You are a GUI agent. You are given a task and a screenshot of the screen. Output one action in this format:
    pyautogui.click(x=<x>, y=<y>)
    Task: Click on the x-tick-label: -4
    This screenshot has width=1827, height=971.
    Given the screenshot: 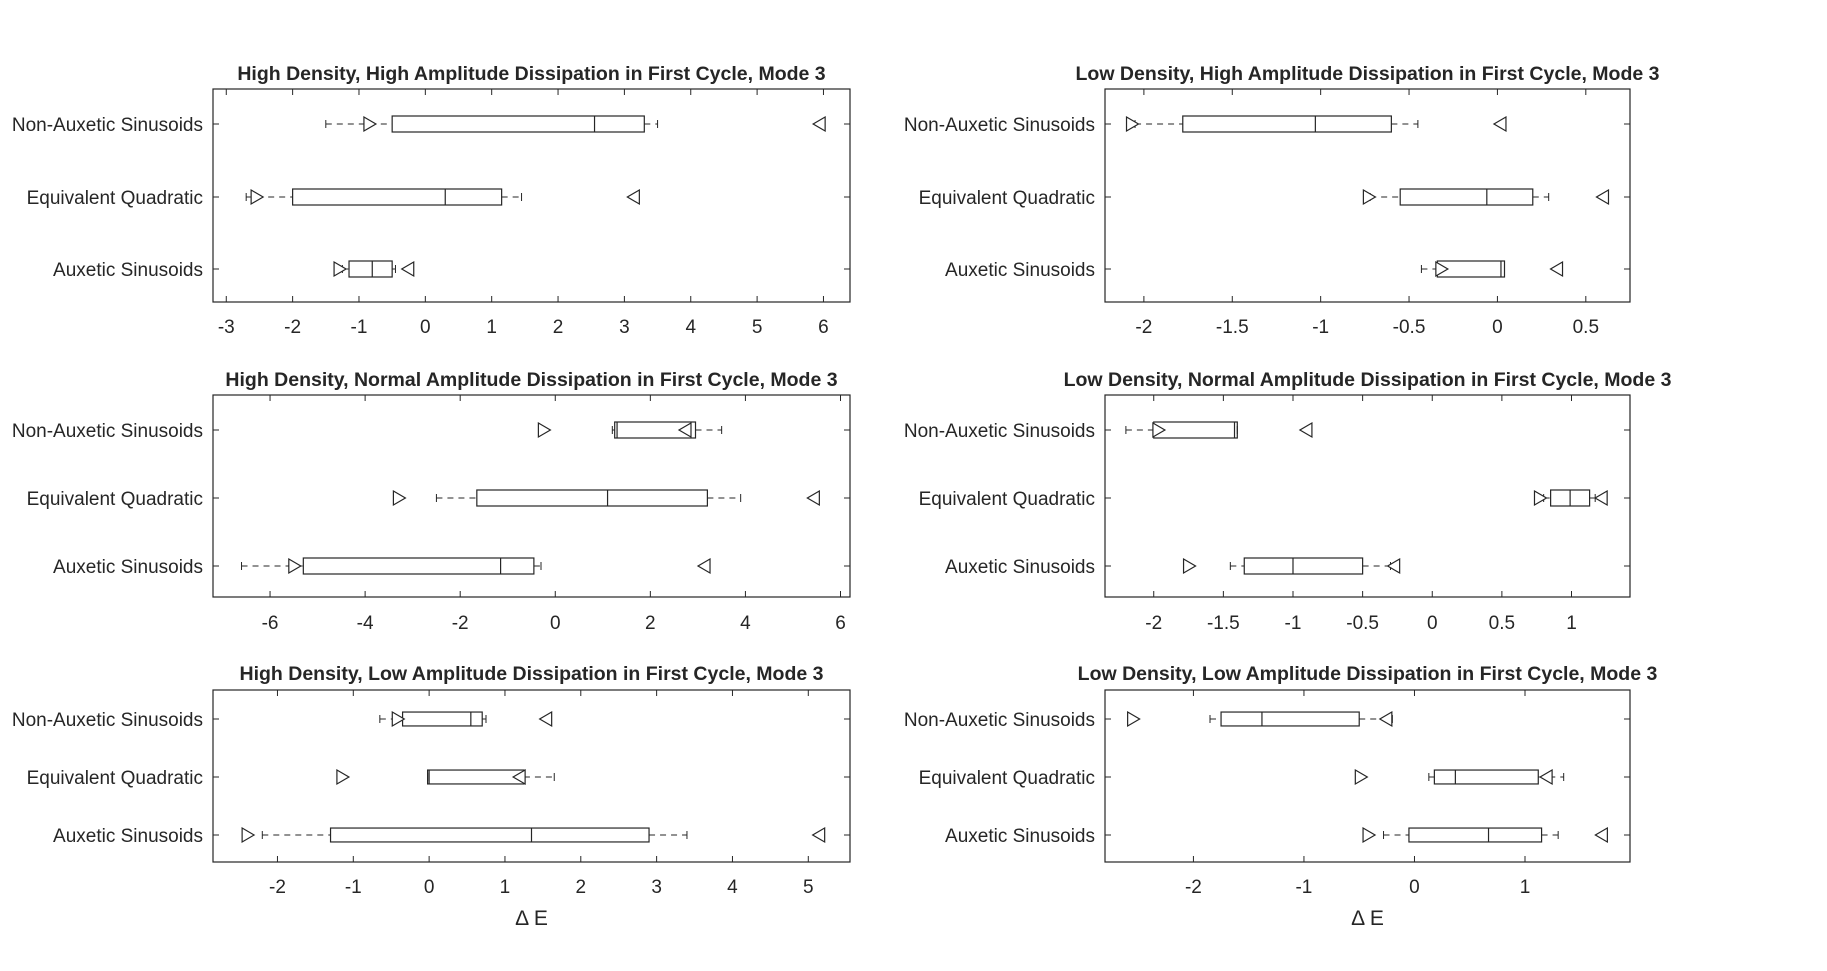 What is the action you would take?
    pyautogui.click(x=365, y=623)
    